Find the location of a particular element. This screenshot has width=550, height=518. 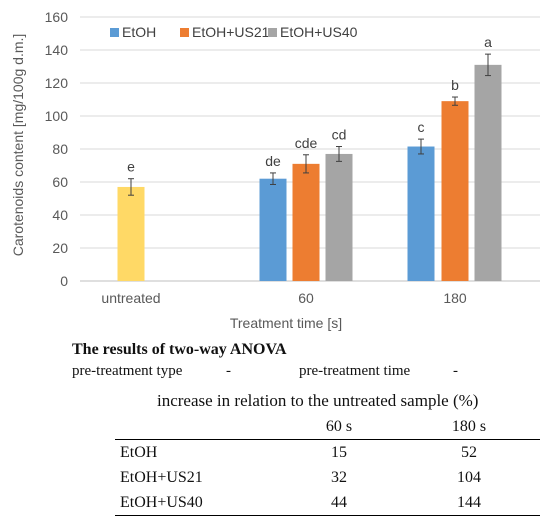

table-row: EtOH 15 52 is located at coordinates (327, 453).